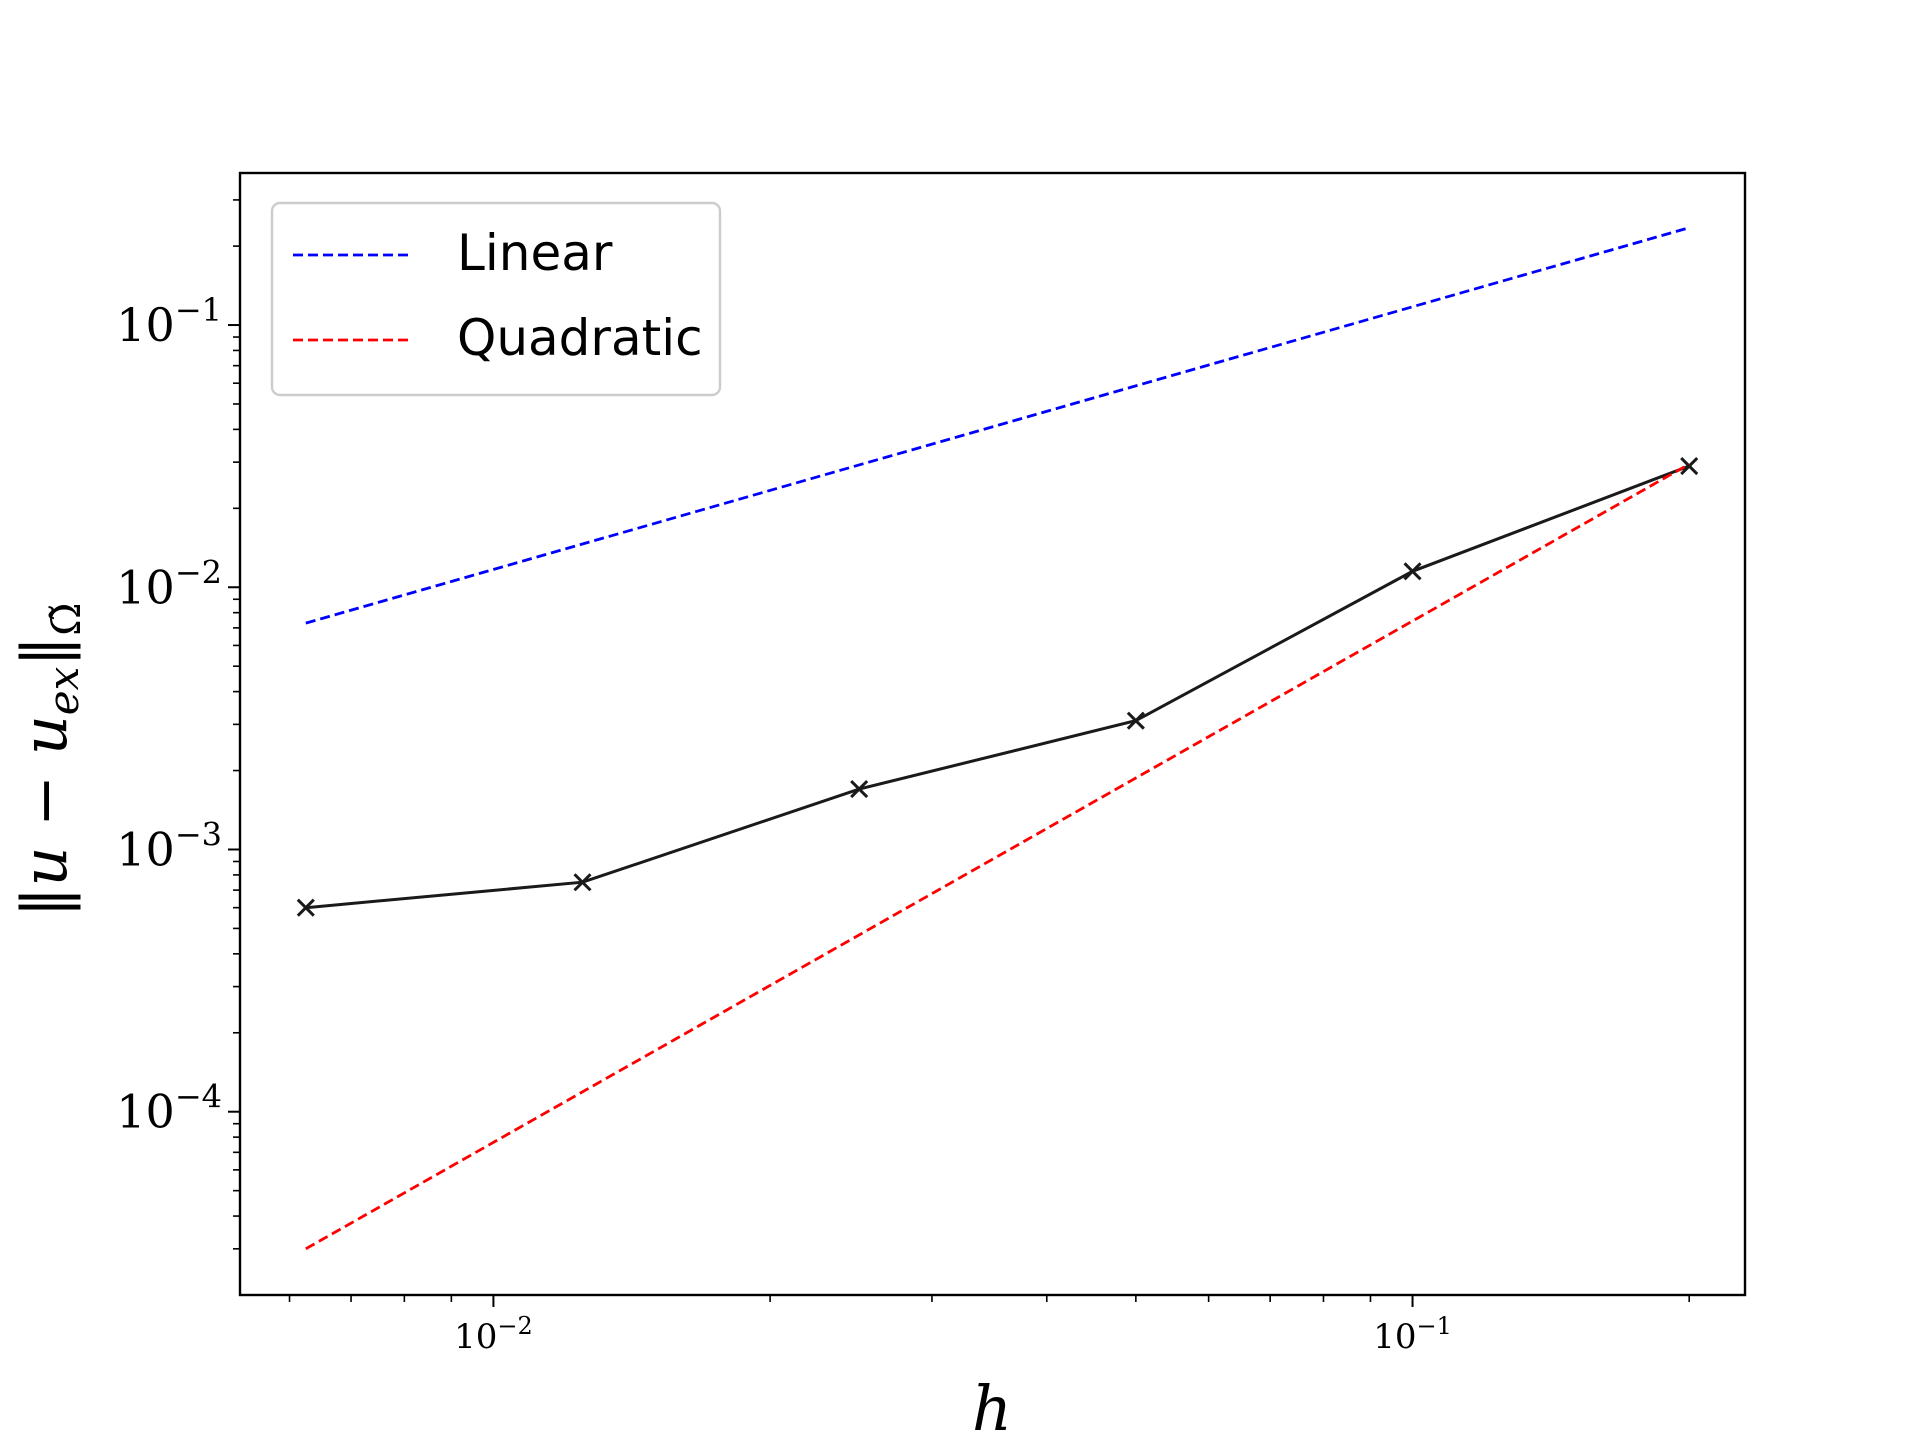 The image size is (1920, 1440). What do you see at coordinates (169, 321) in the screenshot?
I see `y-tick-label: 10⁻¹` at bounding box center [169, 321].